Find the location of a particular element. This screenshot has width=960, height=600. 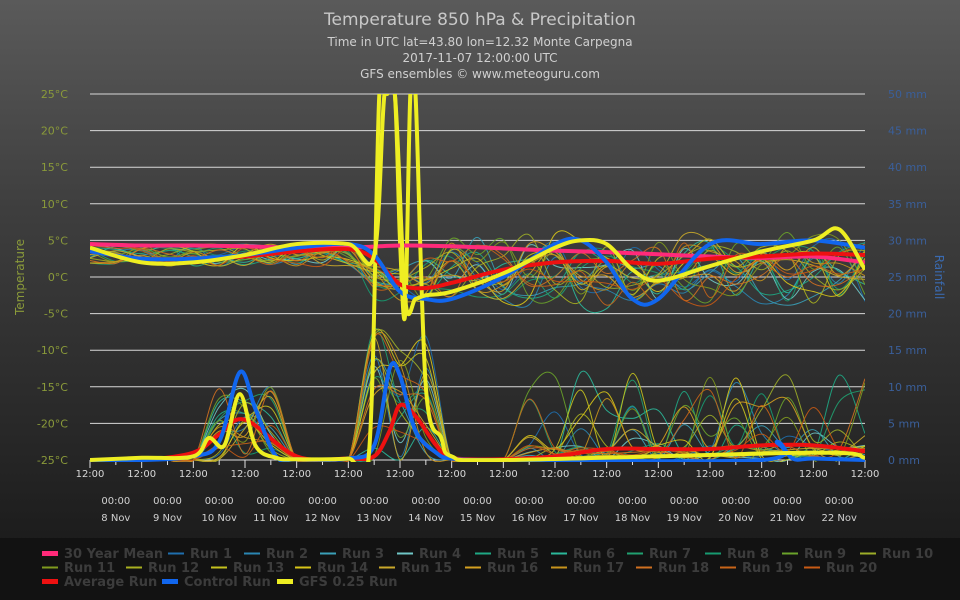

legend-item: Run 7 is located at coordinates (659, 554).